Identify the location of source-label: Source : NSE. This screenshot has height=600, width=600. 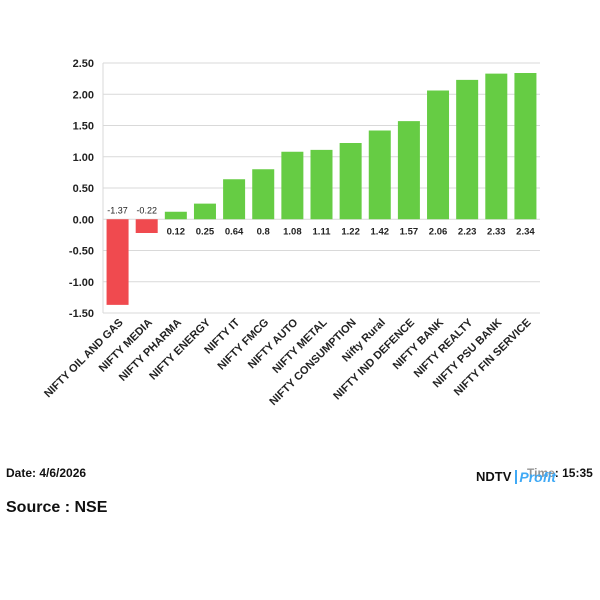
(57, 507).